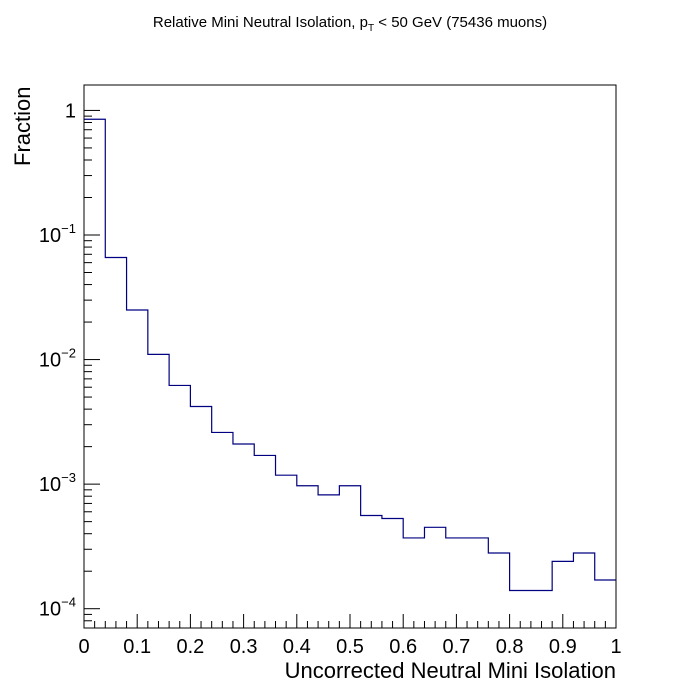 This screenshot has height=700, width=700. I want to click on x-tick-label: 0.6, so click(403, 647).